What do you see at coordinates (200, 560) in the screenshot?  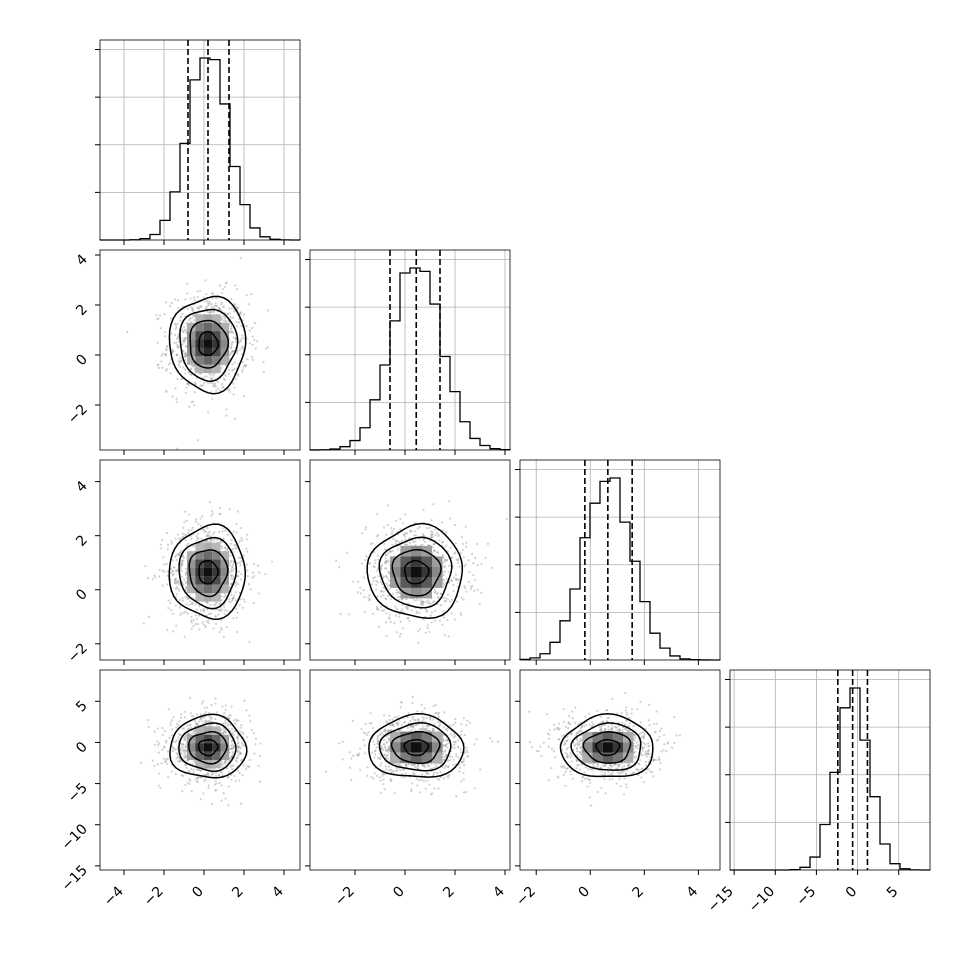 I see `panel-frame` at bounding box center [200, 560].